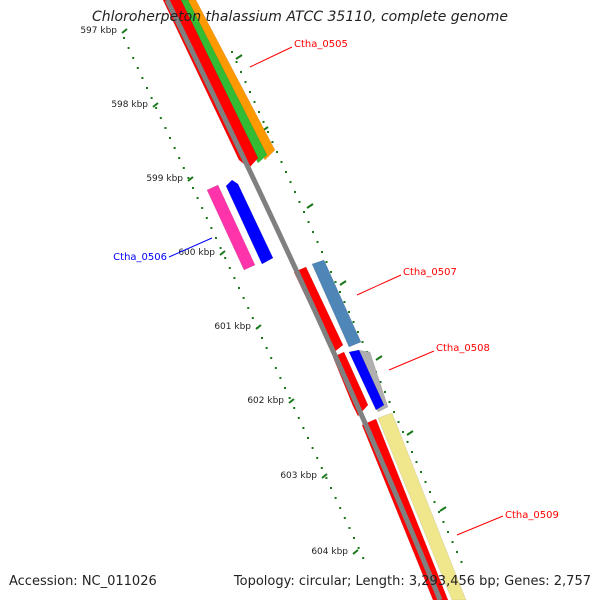  What do you see at coordinates (140, 257) in the screenshot?
I see `gene-label: Ctha_0506` at bounding box center [140, 257].